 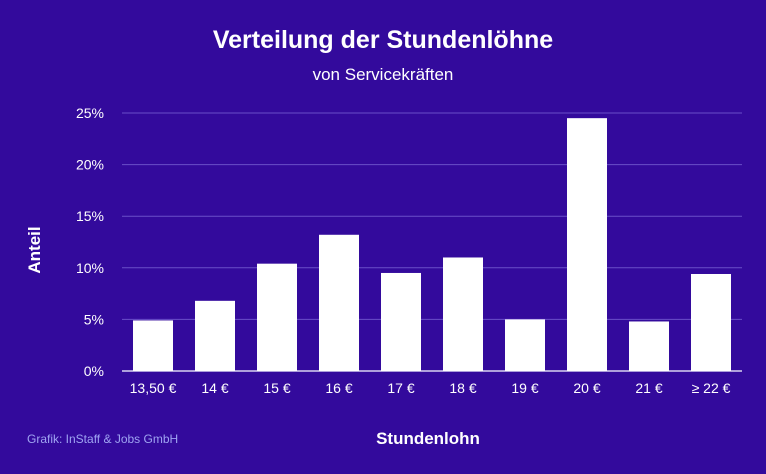 What do you see at coordinates (94, 319) in the screenshot?
I see `y-tick-label: 5%` at bounding box center [94, 319].